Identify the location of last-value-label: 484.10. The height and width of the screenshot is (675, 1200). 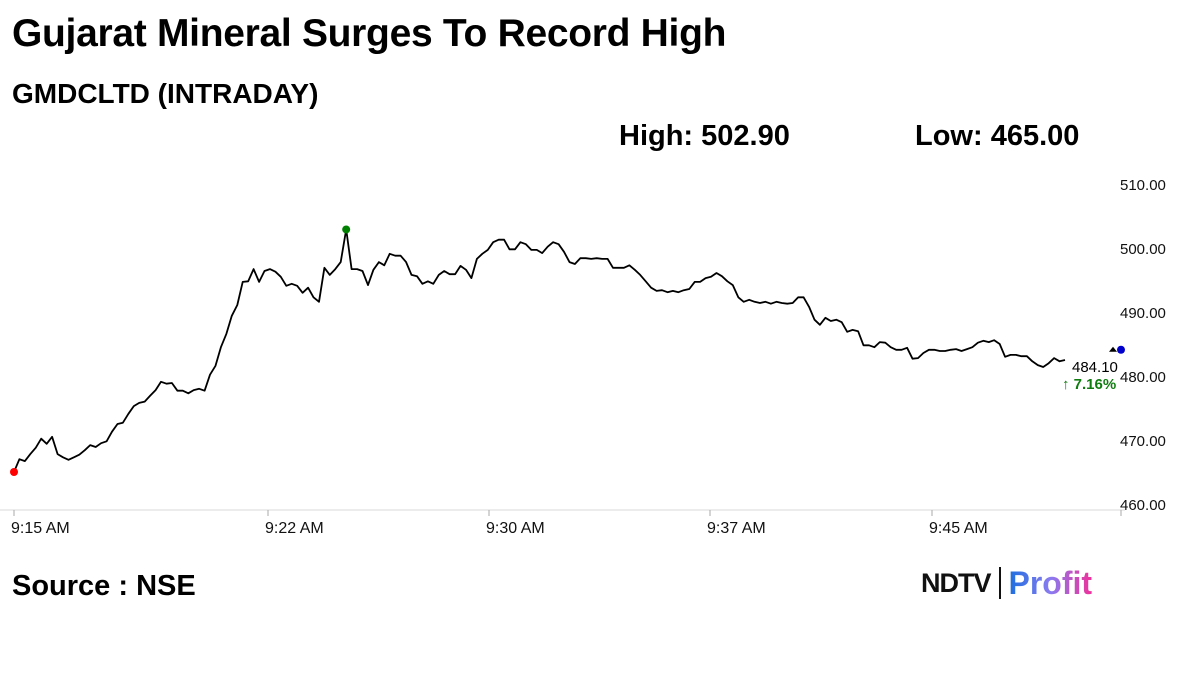
(1095, 367).